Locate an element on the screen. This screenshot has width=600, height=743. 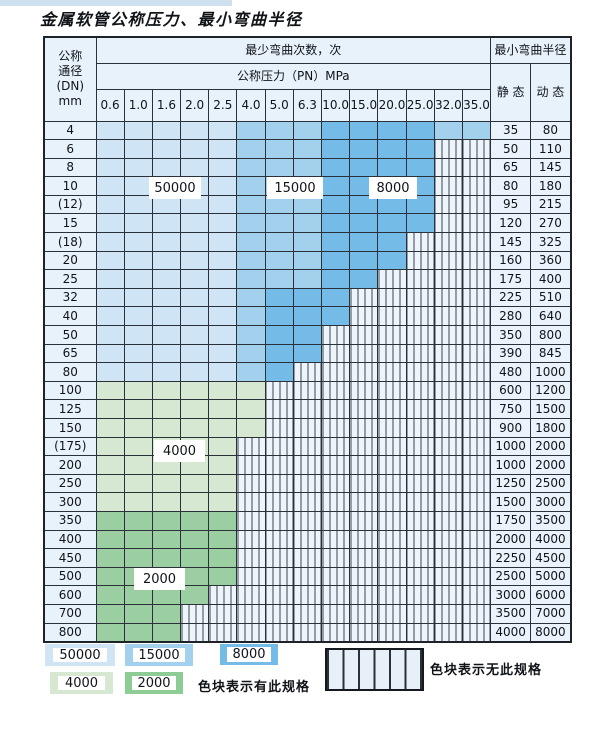
dynamic-radius-cell: 2000 is located at coordinates (551, 465).